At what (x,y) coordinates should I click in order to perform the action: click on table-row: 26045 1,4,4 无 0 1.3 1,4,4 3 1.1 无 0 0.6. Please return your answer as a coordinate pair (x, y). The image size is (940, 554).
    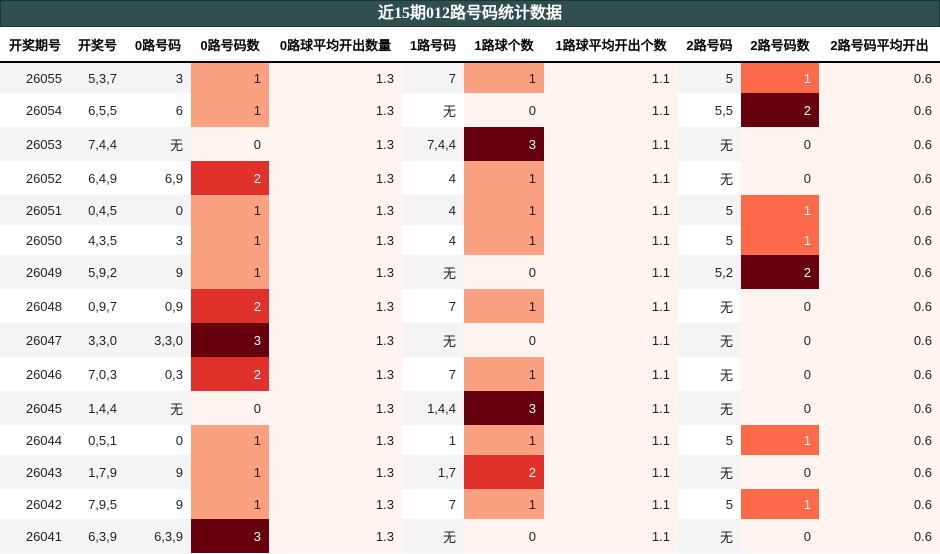
    Looking at the image, I should click on (470, 408).